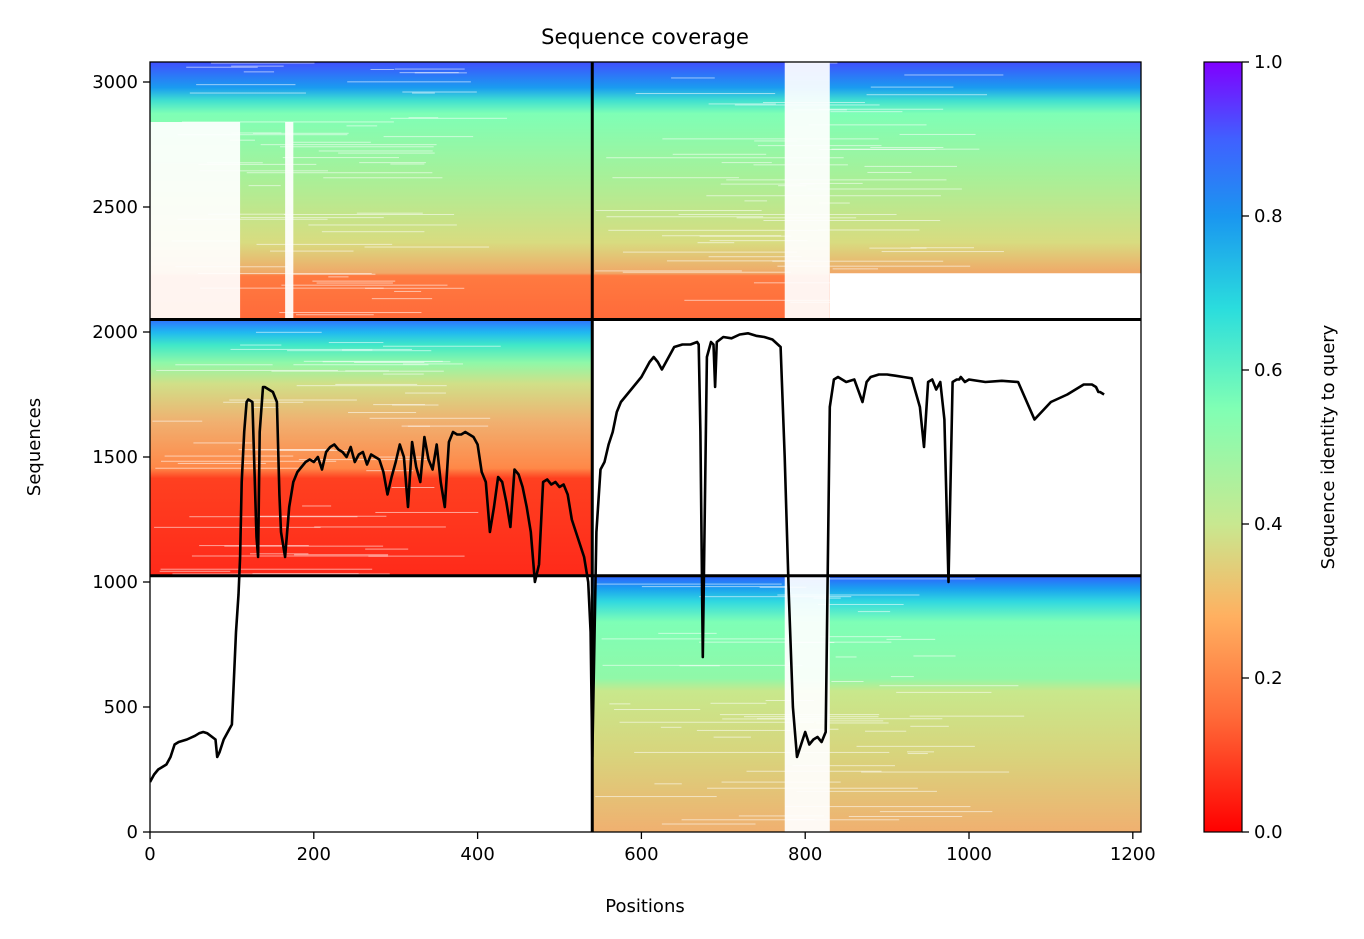  I want to click on y-tick-label: 1500, so click(115, 457).